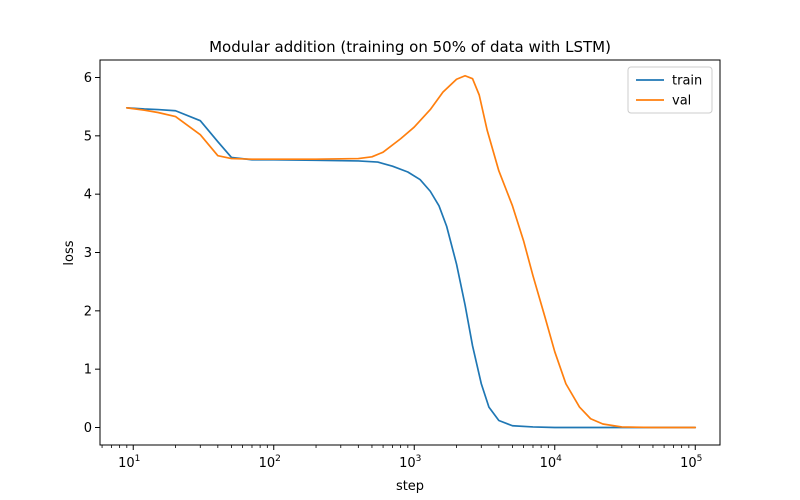  What do you see at coordinates (410, 486) in the screenshot?
I see `x-axis-label: step` at bounding box center [410, 486].